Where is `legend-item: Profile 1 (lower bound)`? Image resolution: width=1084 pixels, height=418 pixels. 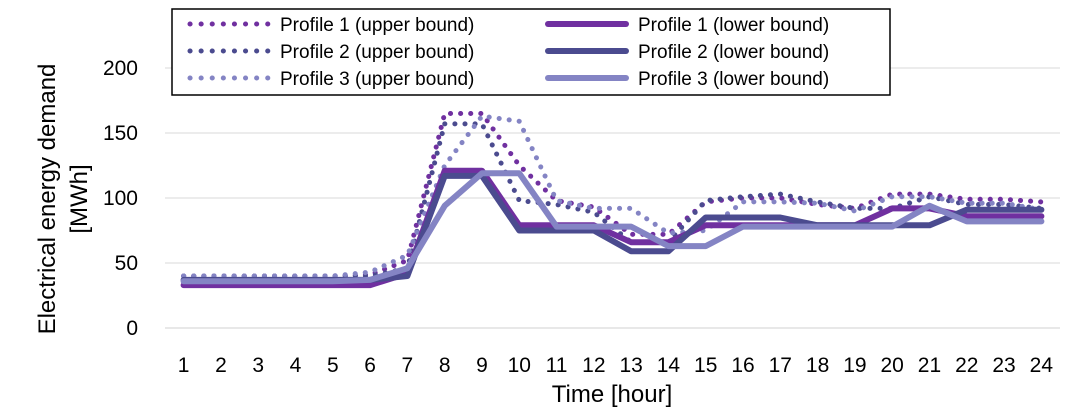 legend-item: Profile 1 (lower bound) is located at coordinates (687, 25).